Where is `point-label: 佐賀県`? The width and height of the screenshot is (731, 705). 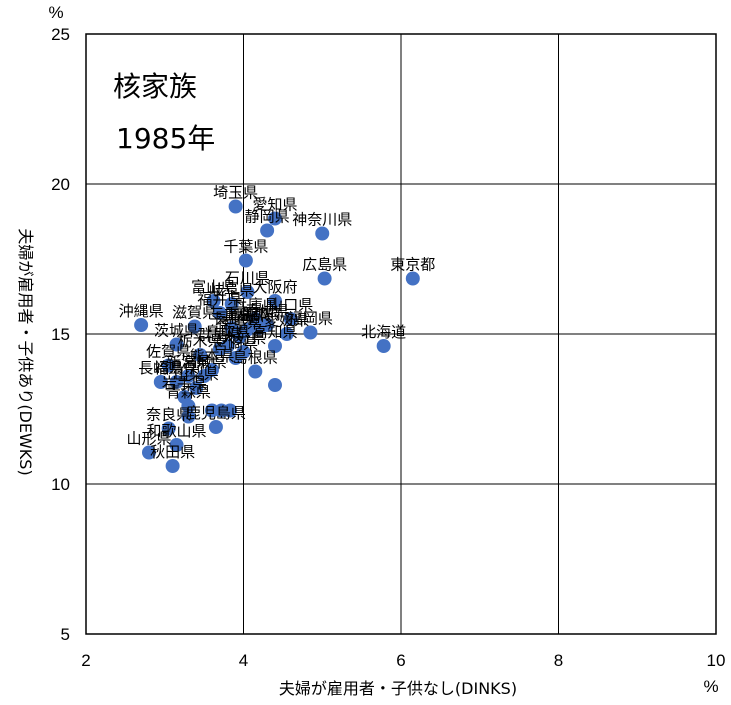
point-label: 佐賀県 is located at coordinates (168, 352).